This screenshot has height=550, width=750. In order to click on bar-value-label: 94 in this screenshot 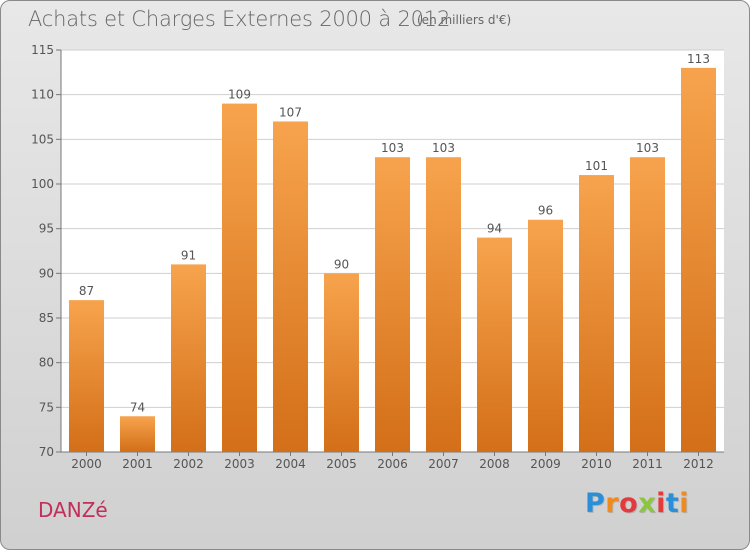, I will do `click(494, 229)`.